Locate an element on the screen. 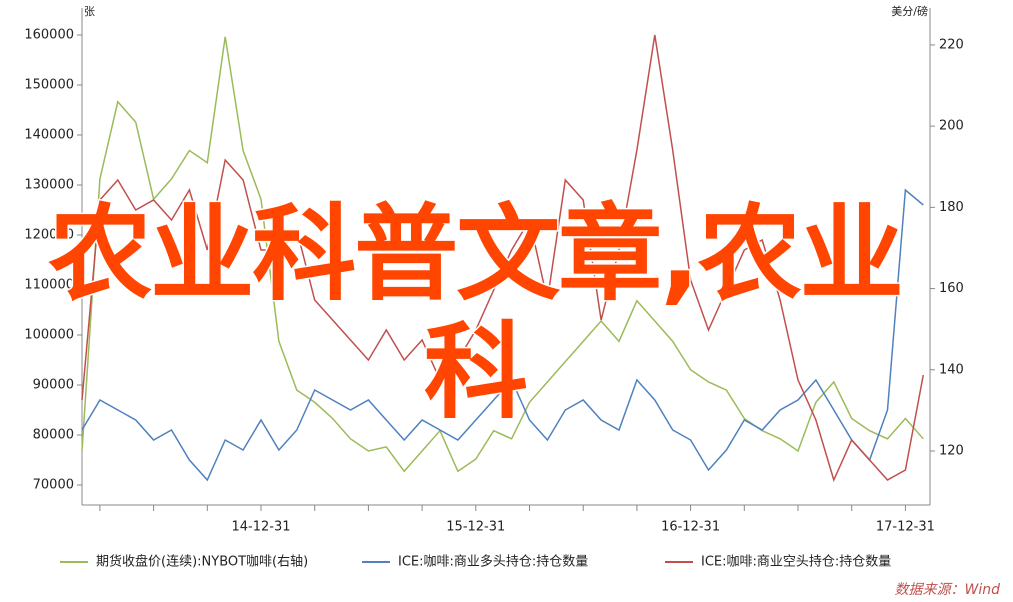  y-axis-label: 张 is located at coordinates (89, 11).